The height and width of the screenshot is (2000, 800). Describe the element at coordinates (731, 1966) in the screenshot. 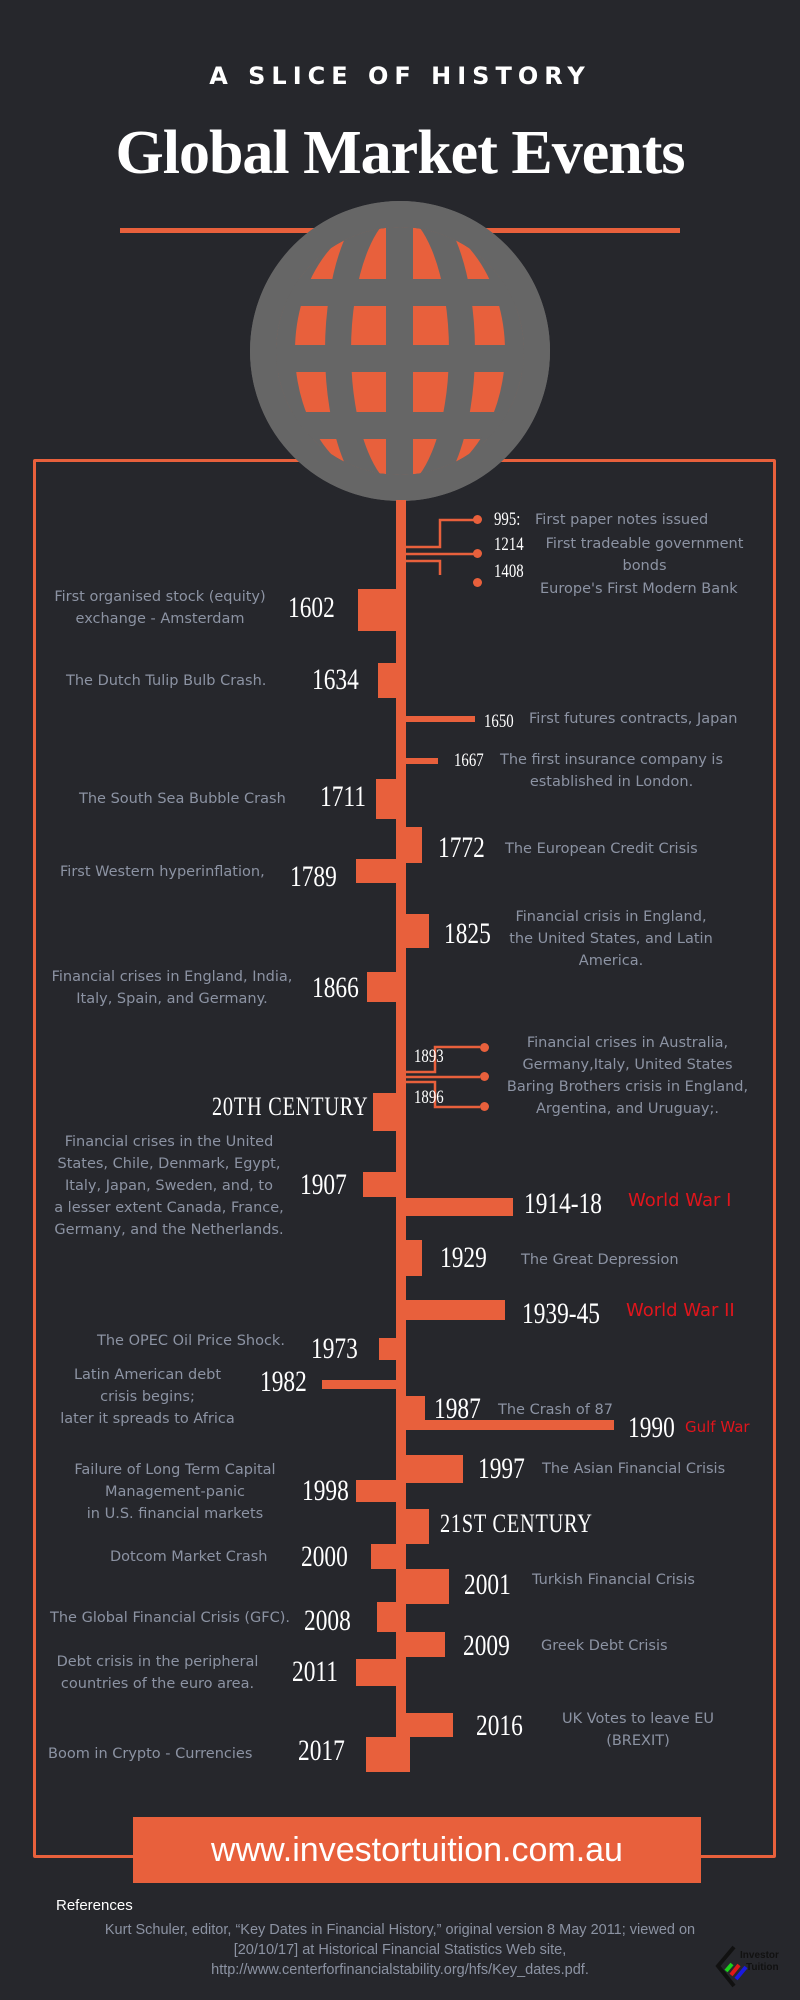

I see `logo-chevron-icon` at that location.